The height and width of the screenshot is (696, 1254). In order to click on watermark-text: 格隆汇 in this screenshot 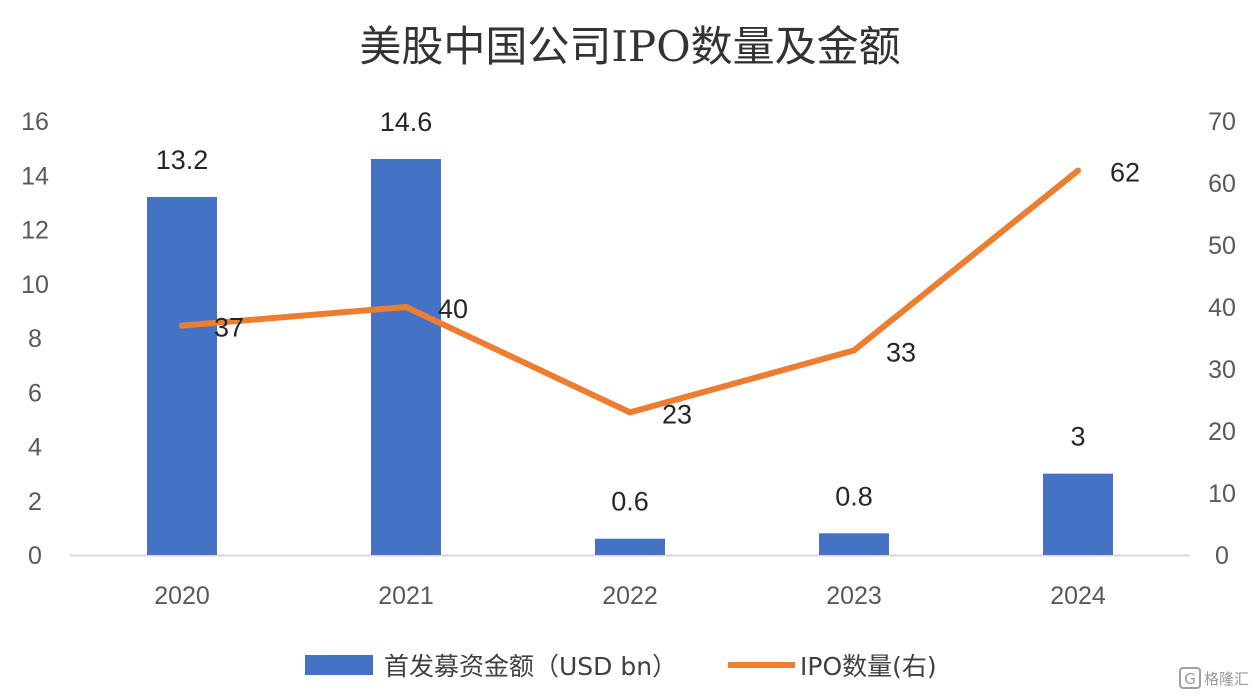, I will do `click(1226, 679)`.